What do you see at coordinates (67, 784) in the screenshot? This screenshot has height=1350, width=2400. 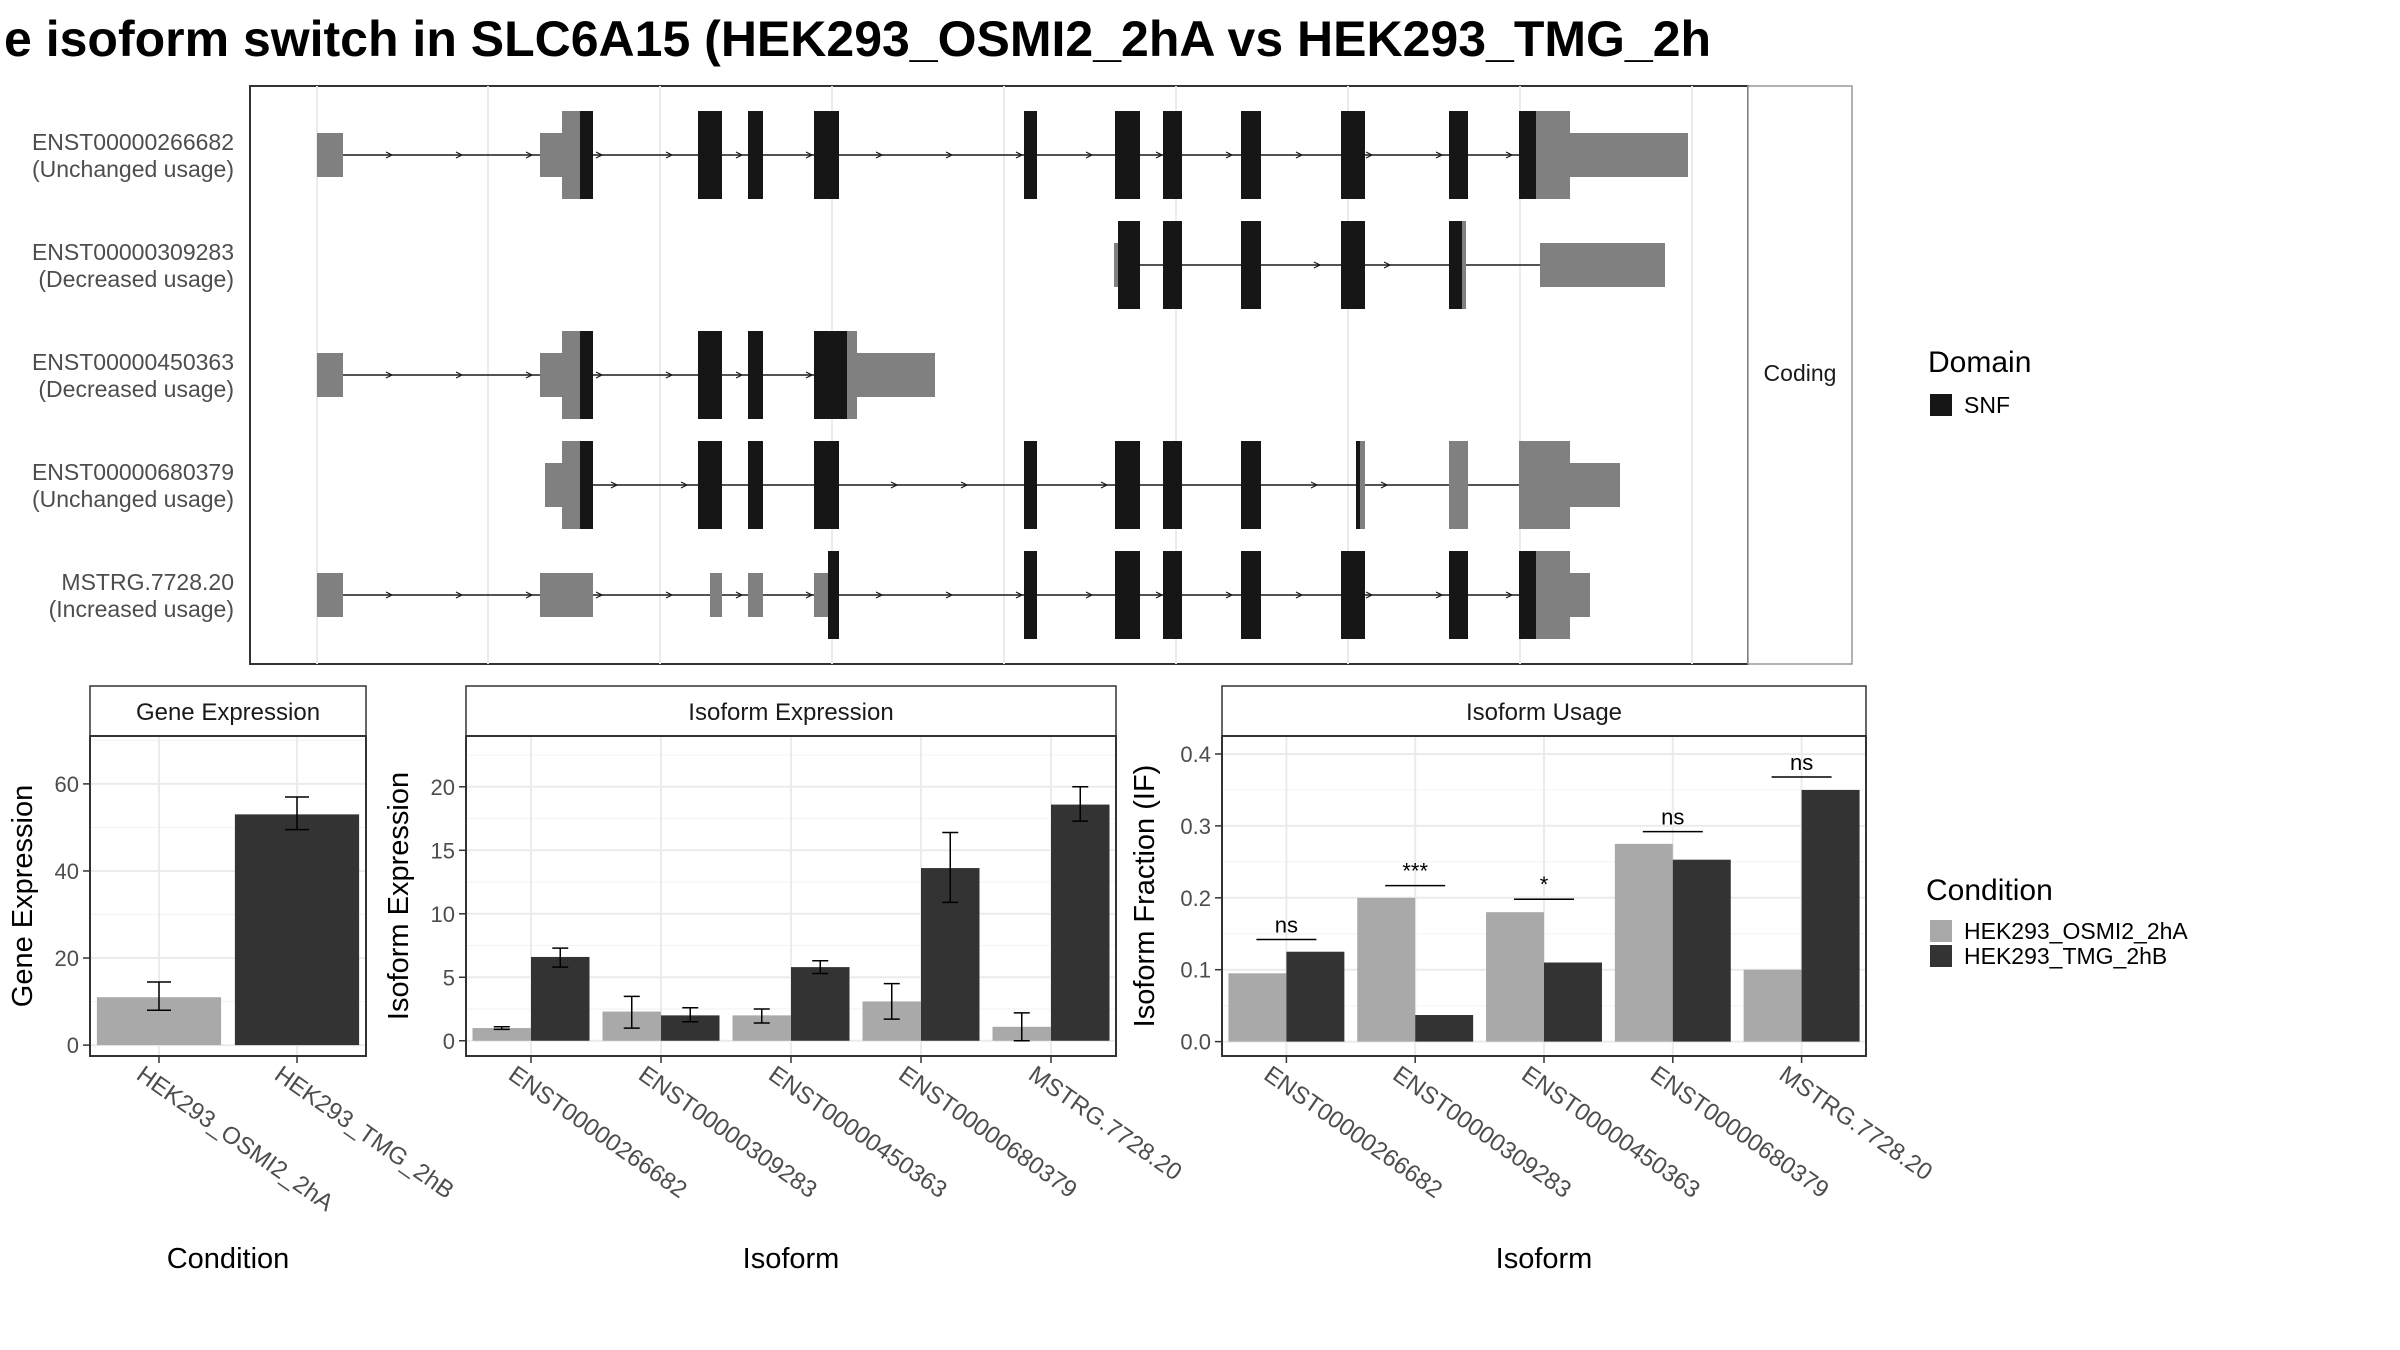 I see `y-tick-label: 60` at bounding box center [67, 784].